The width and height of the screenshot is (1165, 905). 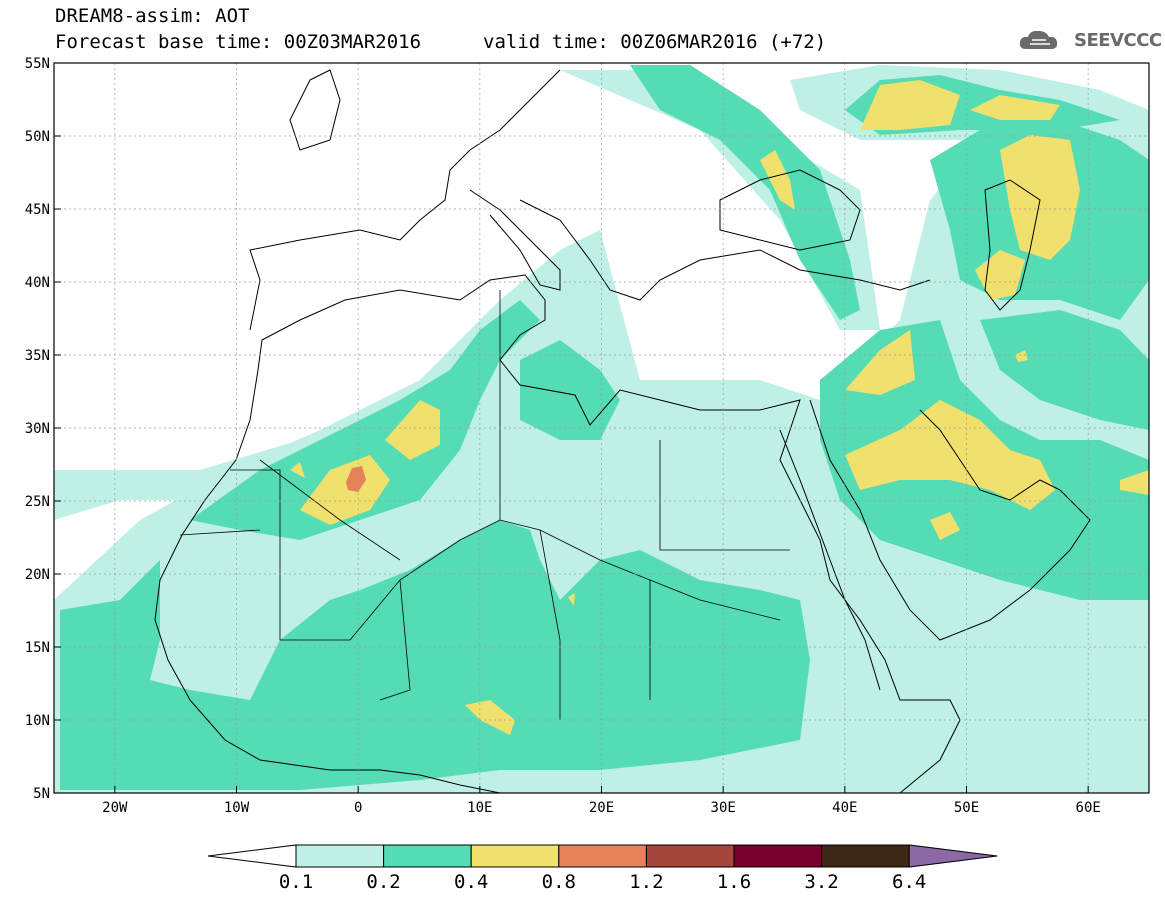 What do you see at coordinates (37, 502) in the screenshot?
I see `lat-label: 25N` at bounding box center [37, 502].